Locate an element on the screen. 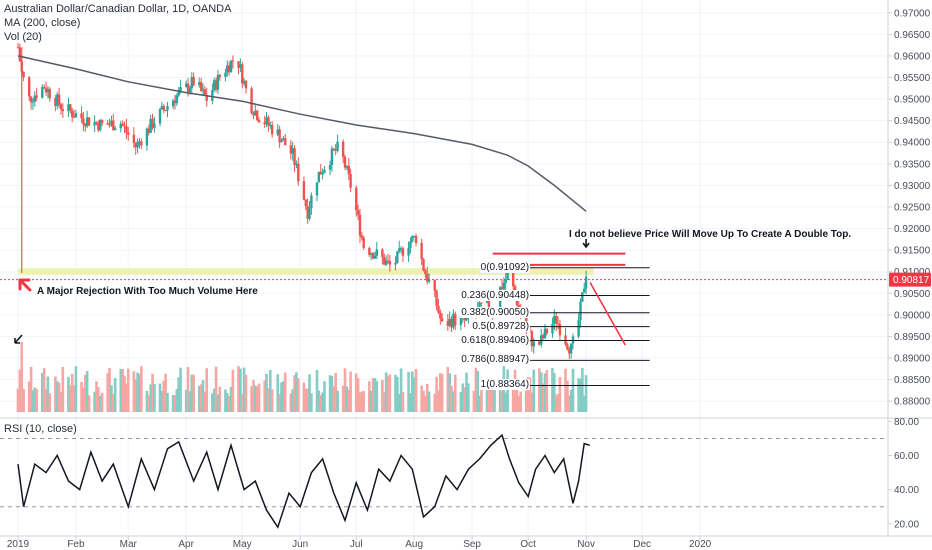  time-tick-label: Sep is located at coordinates (472, 544).